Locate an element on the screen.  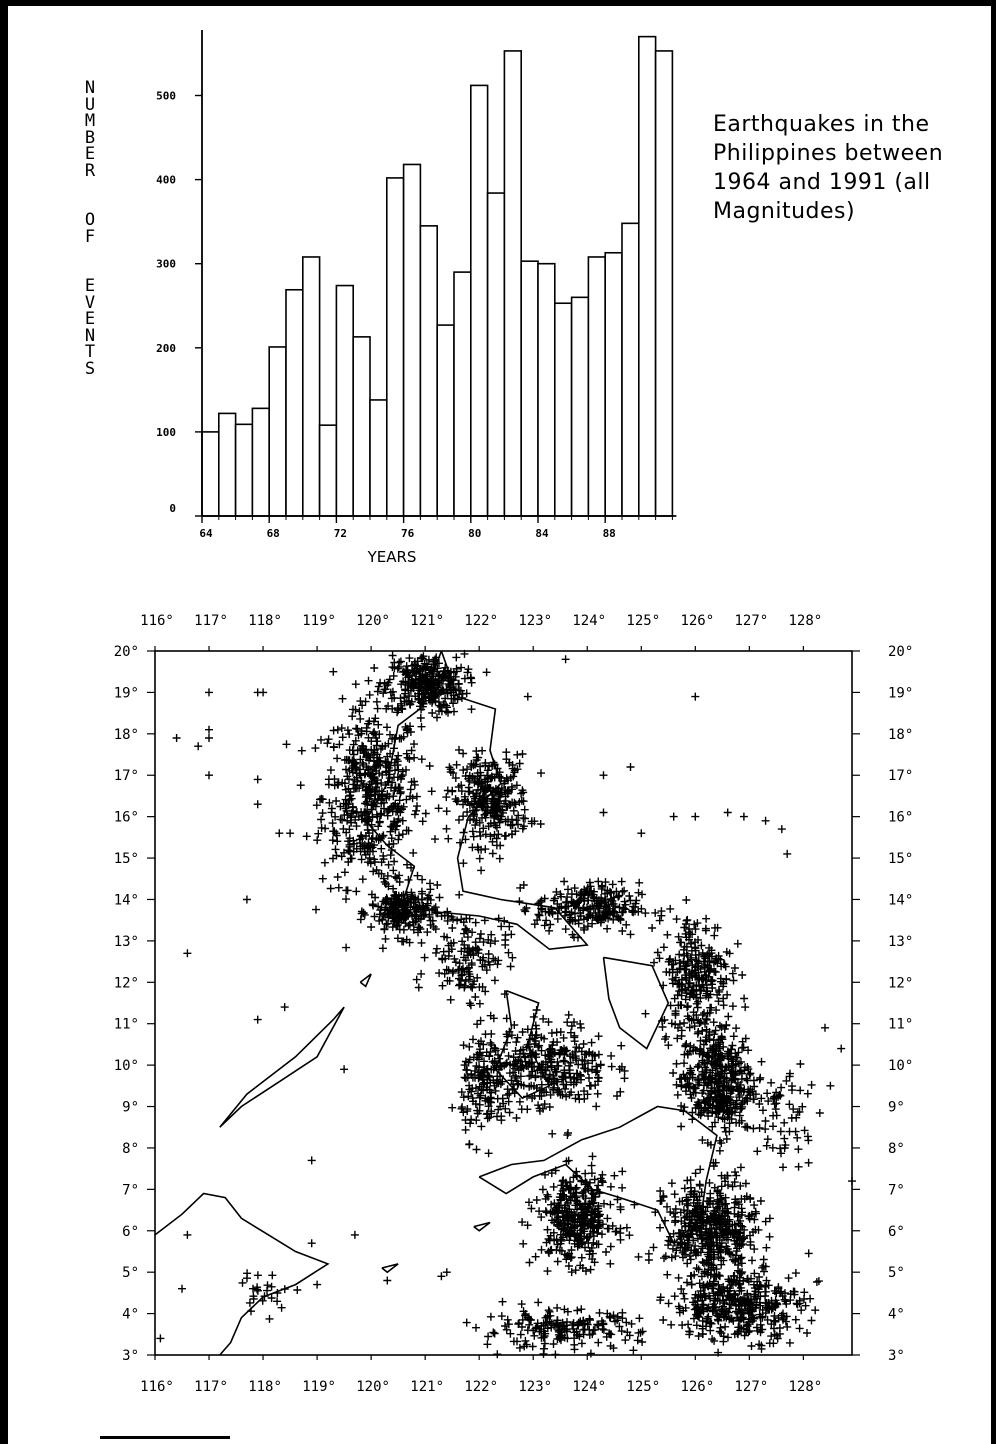
y-tick-label: 0 is located at coordinates (172, 508).